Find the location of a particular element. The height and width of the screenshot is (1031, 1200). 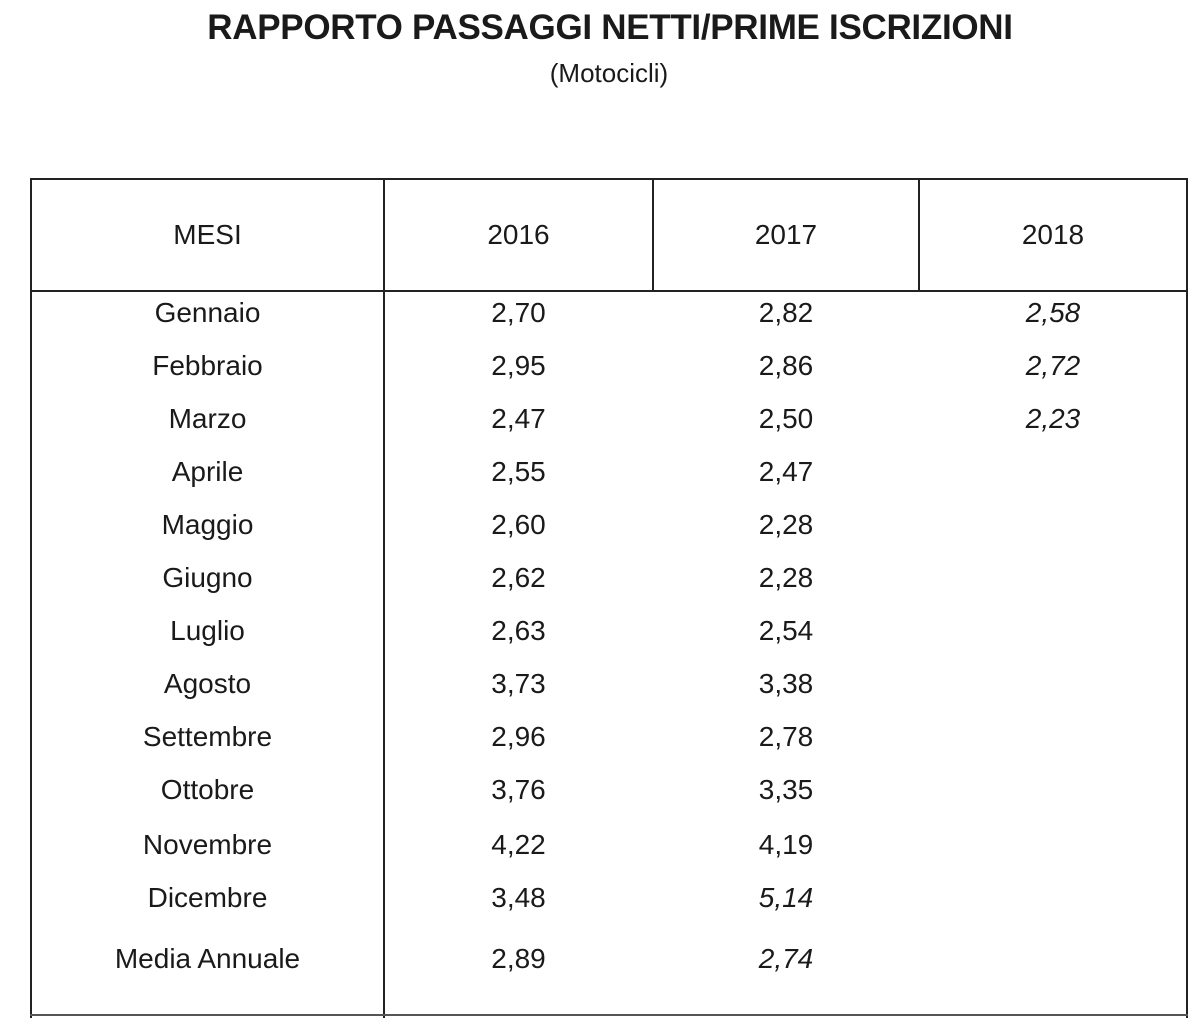

cell-2016: 2,95 is located at coordinates (518, 365).